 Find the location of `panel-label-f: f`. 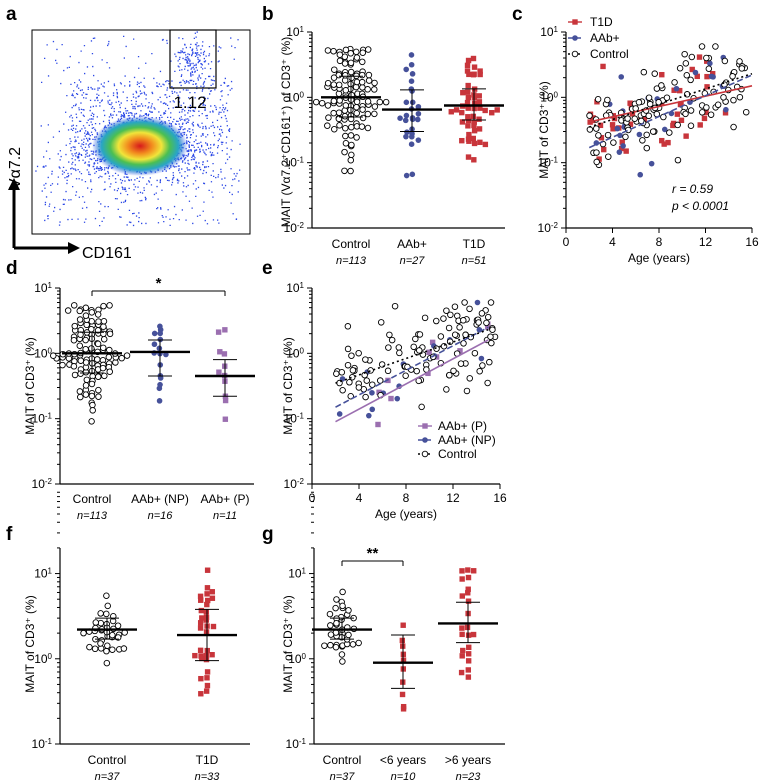

panel-label-f: f is located at coordinates (9, 534).